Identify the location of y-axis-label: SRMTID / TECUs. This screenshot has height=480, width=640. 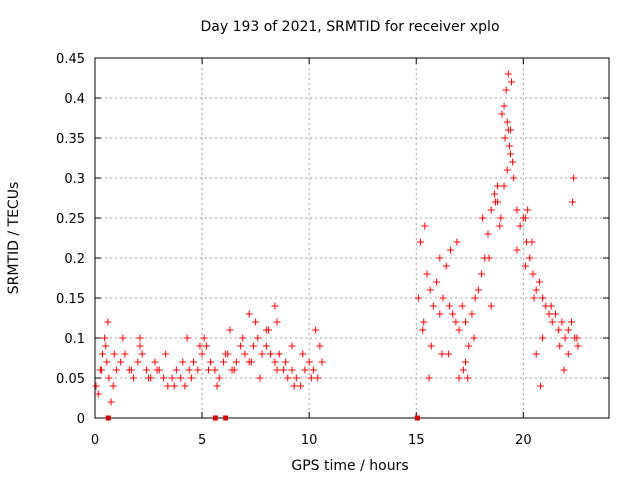
(14, 238).